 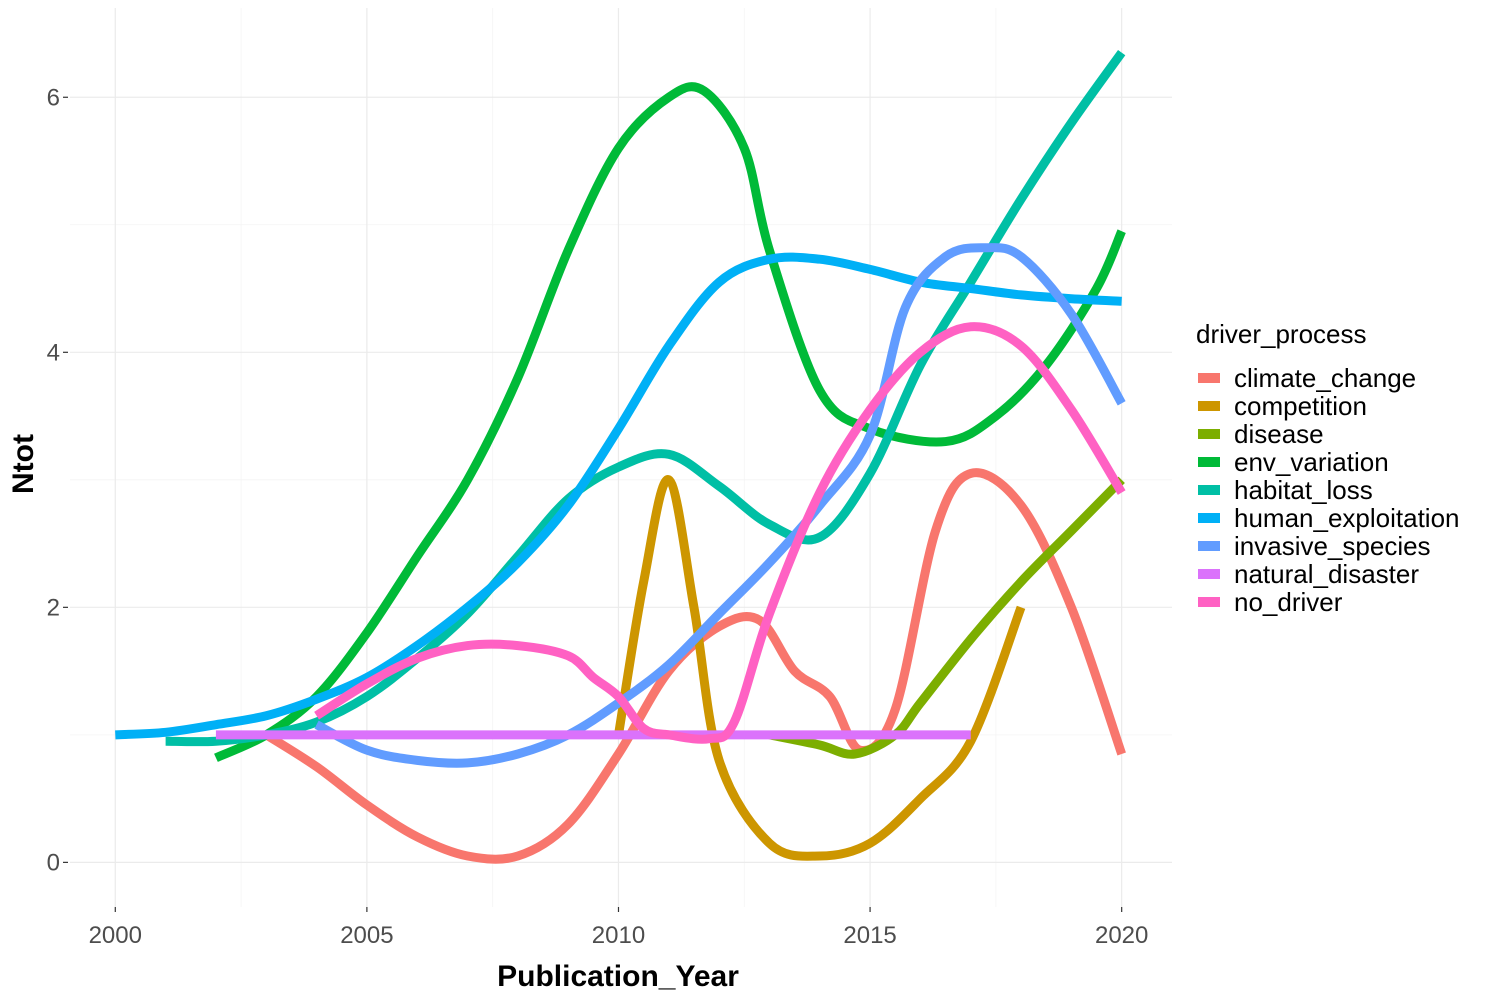 What do you see at coordinates (1288, 602) in the screenshot?
I see `legend-label-no-driver: no_driver` at bounding box center [1288, 602].